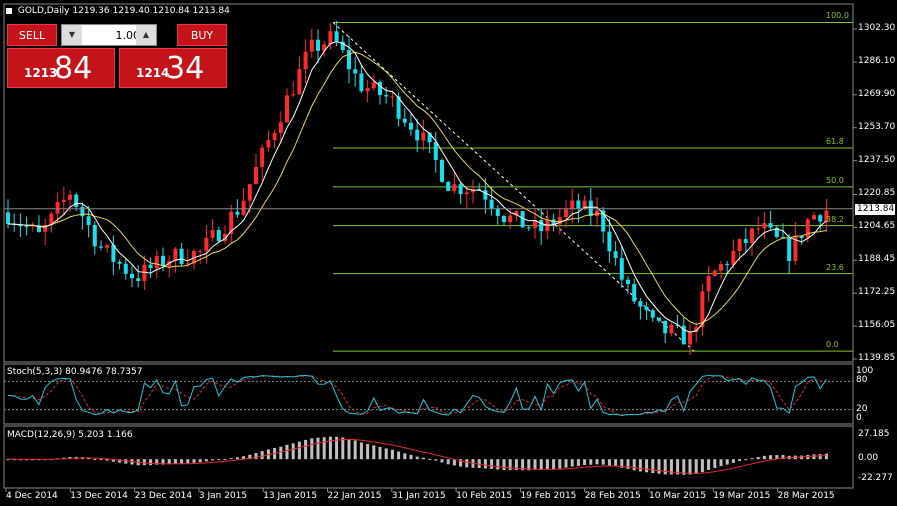 This screenshot has height=506, width=897. What do you see at coordinates (868, 458) in the screenshot?
I see `macd-axis-label: 0.00` at bounding box center [868, 458].